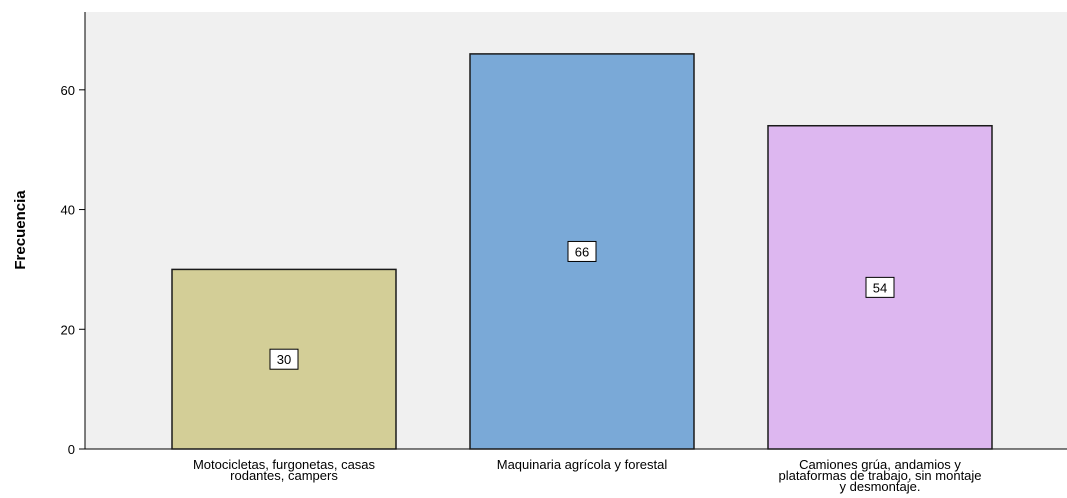 The width and height of the screenshot is (1067, 498). What do you see at coordinates (68, 210) in the screenshot?
I see `y-tick-label: 40` at bounding box center [68, 210].